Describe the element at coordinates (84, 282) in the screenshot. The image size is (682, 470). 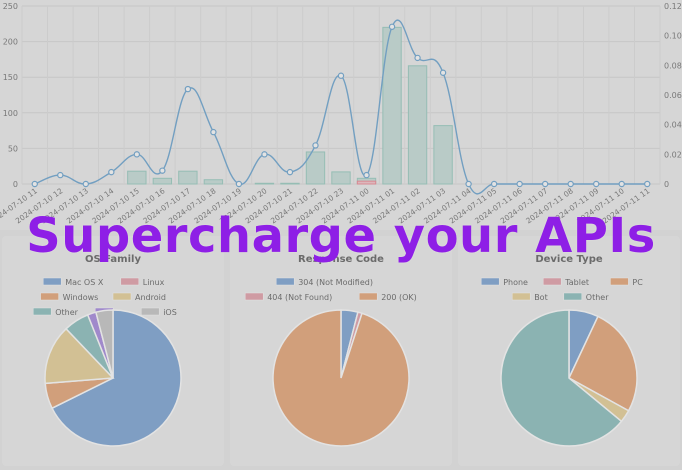
I see `legend-label: Mac OS X` at that location.